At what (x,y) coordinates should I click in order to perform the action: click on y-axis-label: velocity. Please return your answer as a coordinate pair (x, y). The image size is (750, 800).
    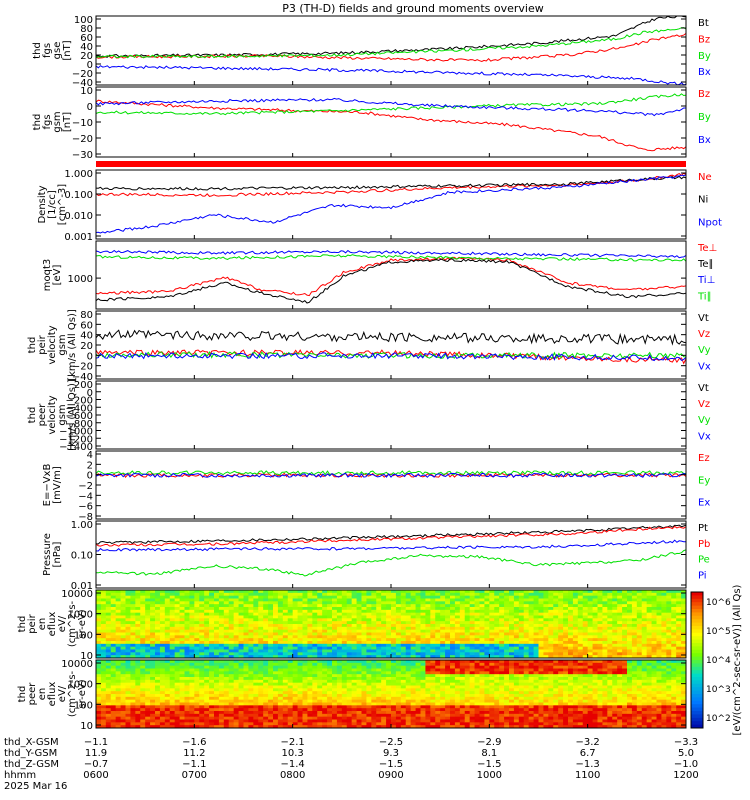
    Looking at the image, I should click on (52, 344).